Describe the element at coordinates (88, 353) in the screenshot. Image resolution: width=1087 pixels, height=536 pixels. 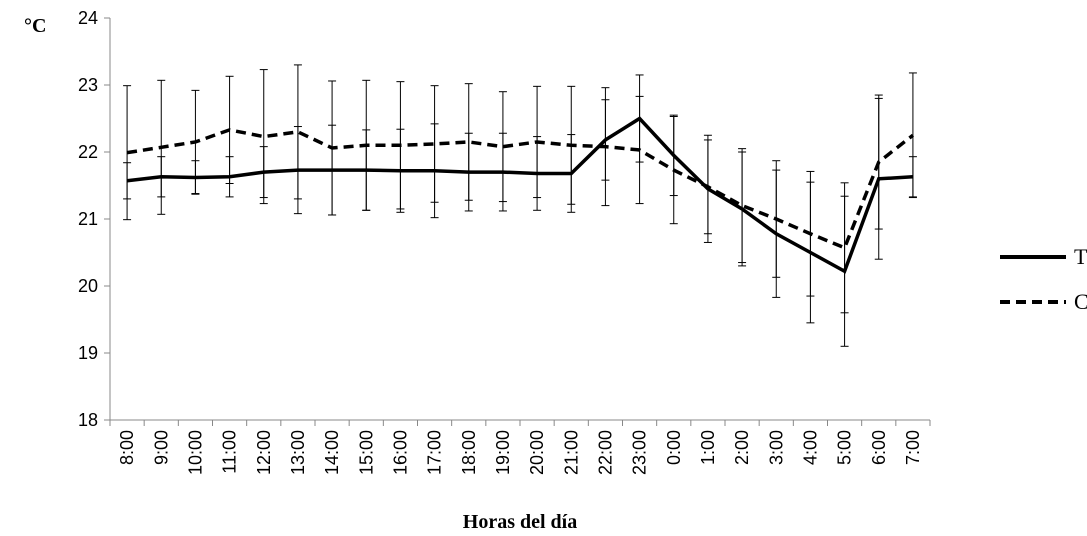
I see `y-tick-label: 19` at that location.